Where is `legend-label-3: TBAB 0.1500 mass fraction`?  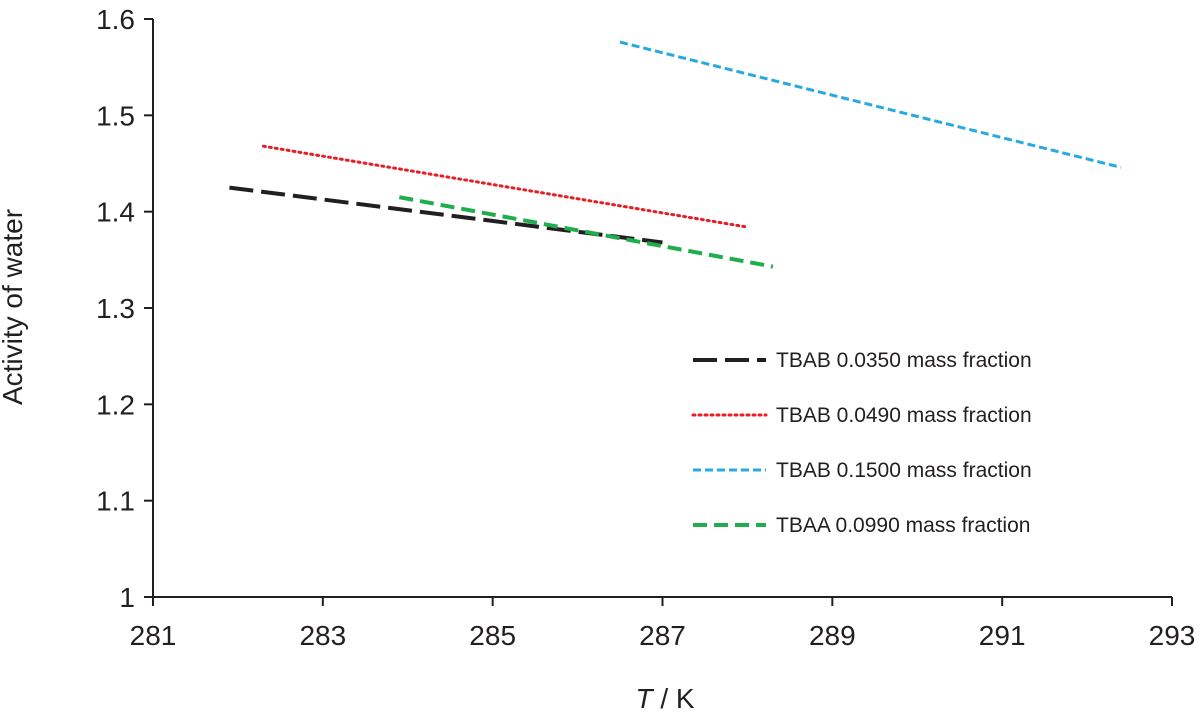 legend-label-3: TBAB 0.1500 mass fraction is located at coordinates (904, 470).